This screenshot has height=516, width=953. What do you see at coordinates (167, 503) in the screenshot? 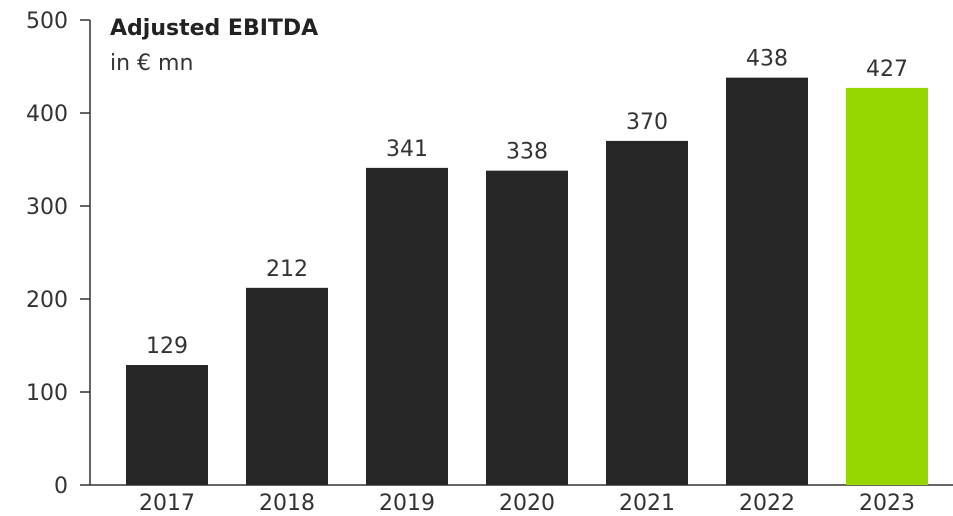
I see `x-tick-label-2017: 2017` at bounding box center [167, 503].